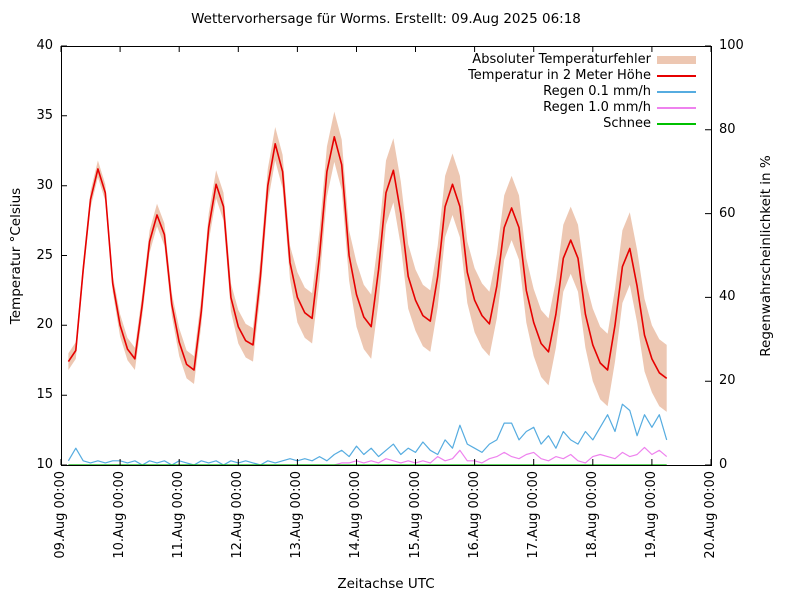  Describe the element at coordinates (533, 515) in the screenshot. I see `x-axis-tick-label: 17.Aug 00:00` at that location.